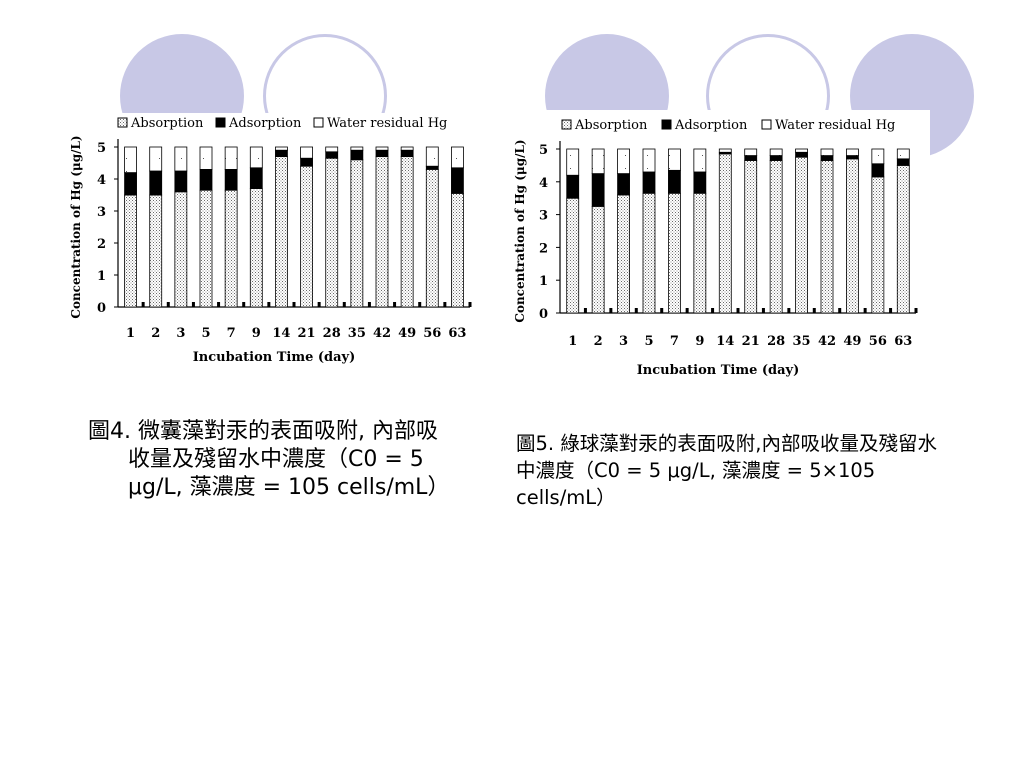 This screenshot has width=1024, height=768. I want to click on y-axis-title: Concentration of Hg (μg/L), so click(520, 230).